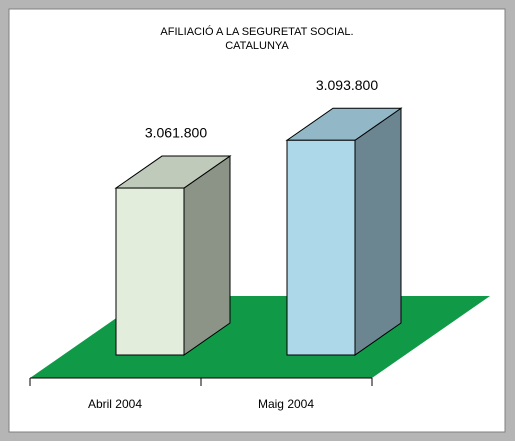 The width and height of the screenshot is (515, 446). Describe the element at coordinates (256, 31) in the screenshot. I see `chart-title: AFILIACIÓ A LA SEGURETAT SOCIAL.` at that location.